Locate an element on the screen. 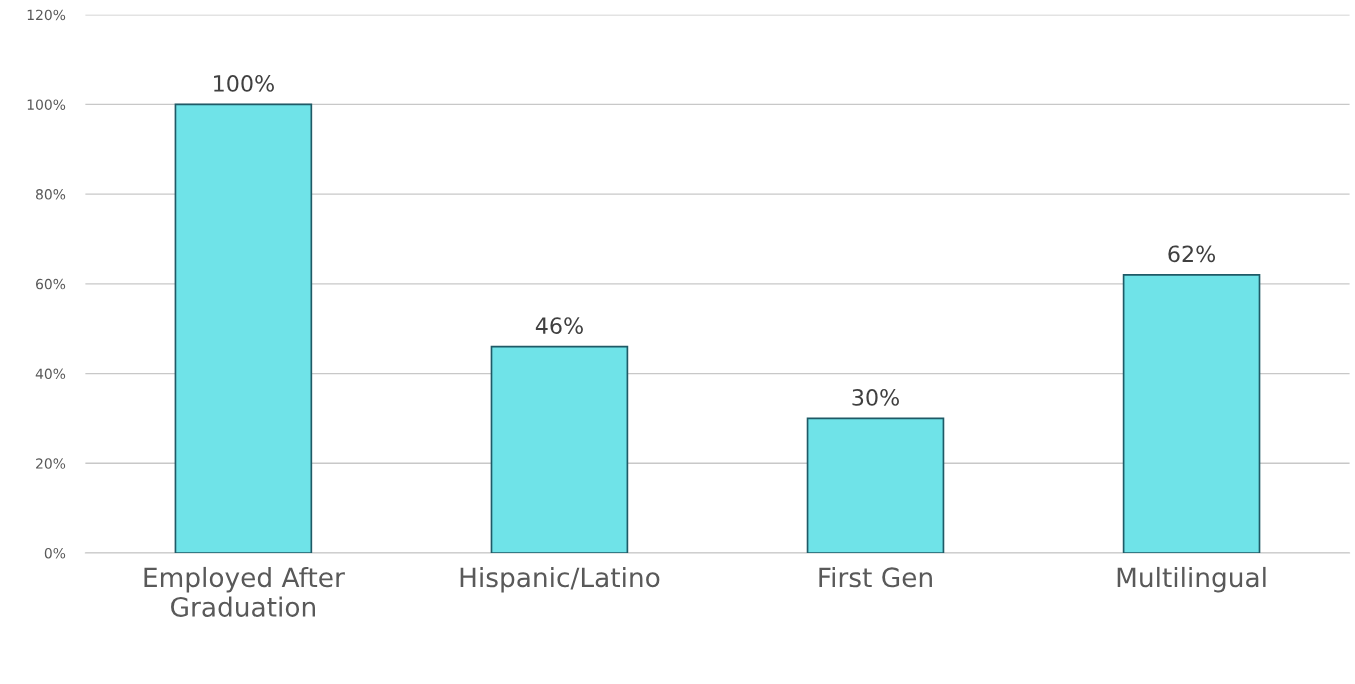 The image size is (1355, 684). y-tick-label: 0% is located at coordinates (55, 553).